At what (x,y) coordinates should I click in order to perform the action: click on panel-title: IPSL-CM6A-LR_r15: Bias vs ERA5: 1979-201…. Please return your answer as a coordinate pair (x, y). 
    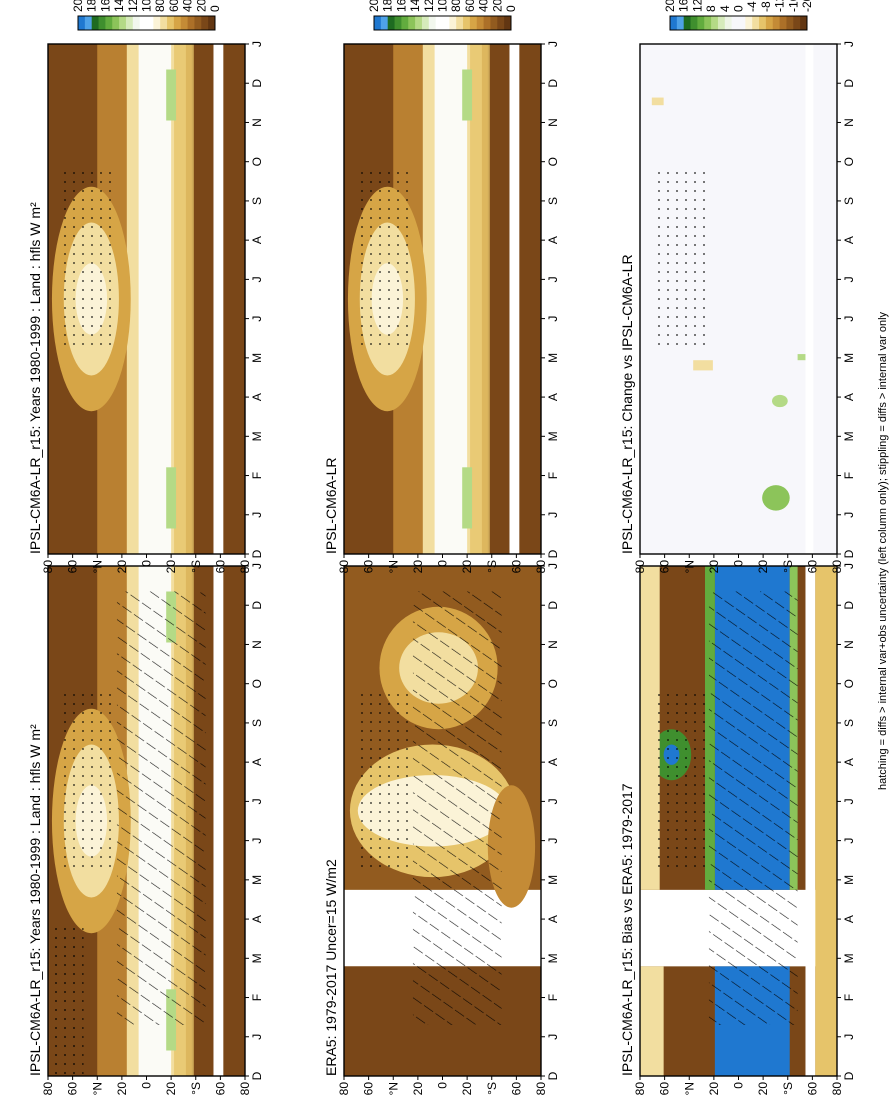
    Looking at the image, I should click on (627, 929).